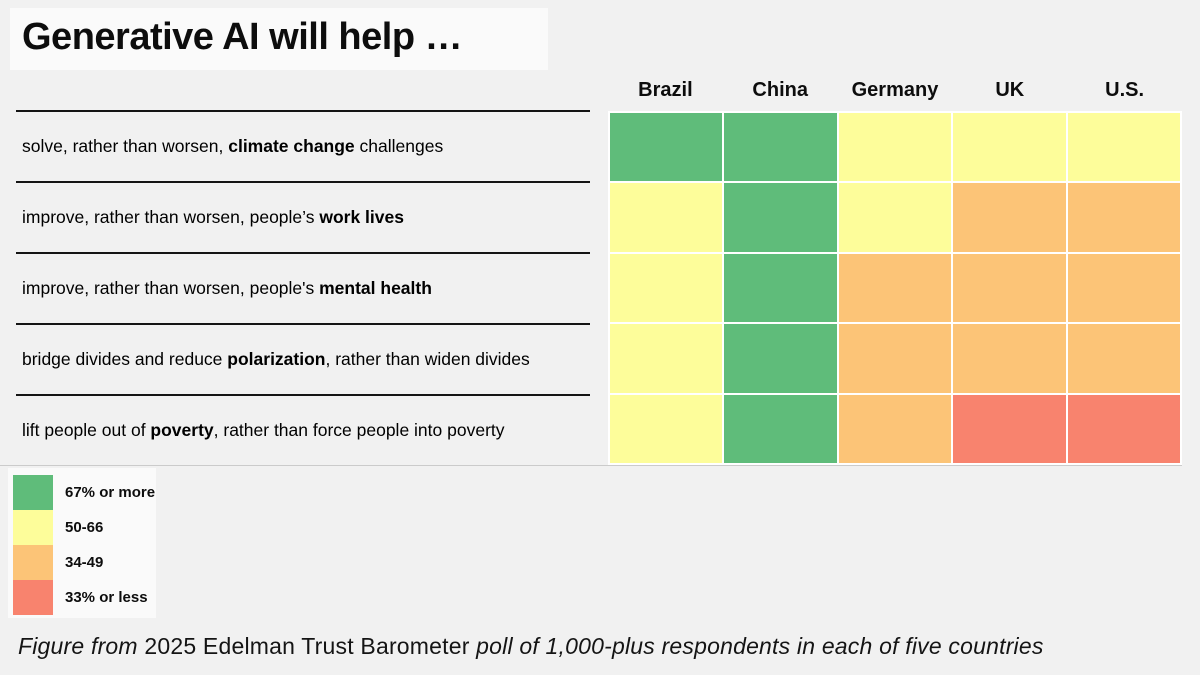 This screenshot has height=675, width=1200. Describe the element at coordinates (665, 89) in the screenshot. I see `column-header: Brazil` at that location.